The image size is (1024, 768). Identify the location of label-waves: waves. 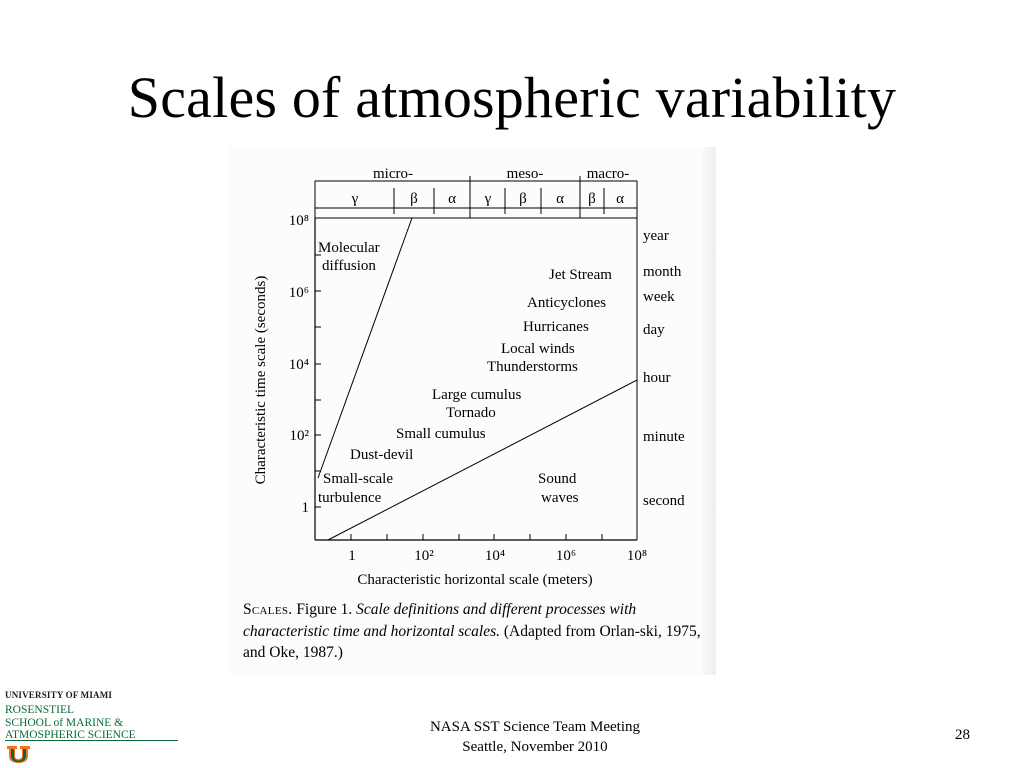
(560, 498).